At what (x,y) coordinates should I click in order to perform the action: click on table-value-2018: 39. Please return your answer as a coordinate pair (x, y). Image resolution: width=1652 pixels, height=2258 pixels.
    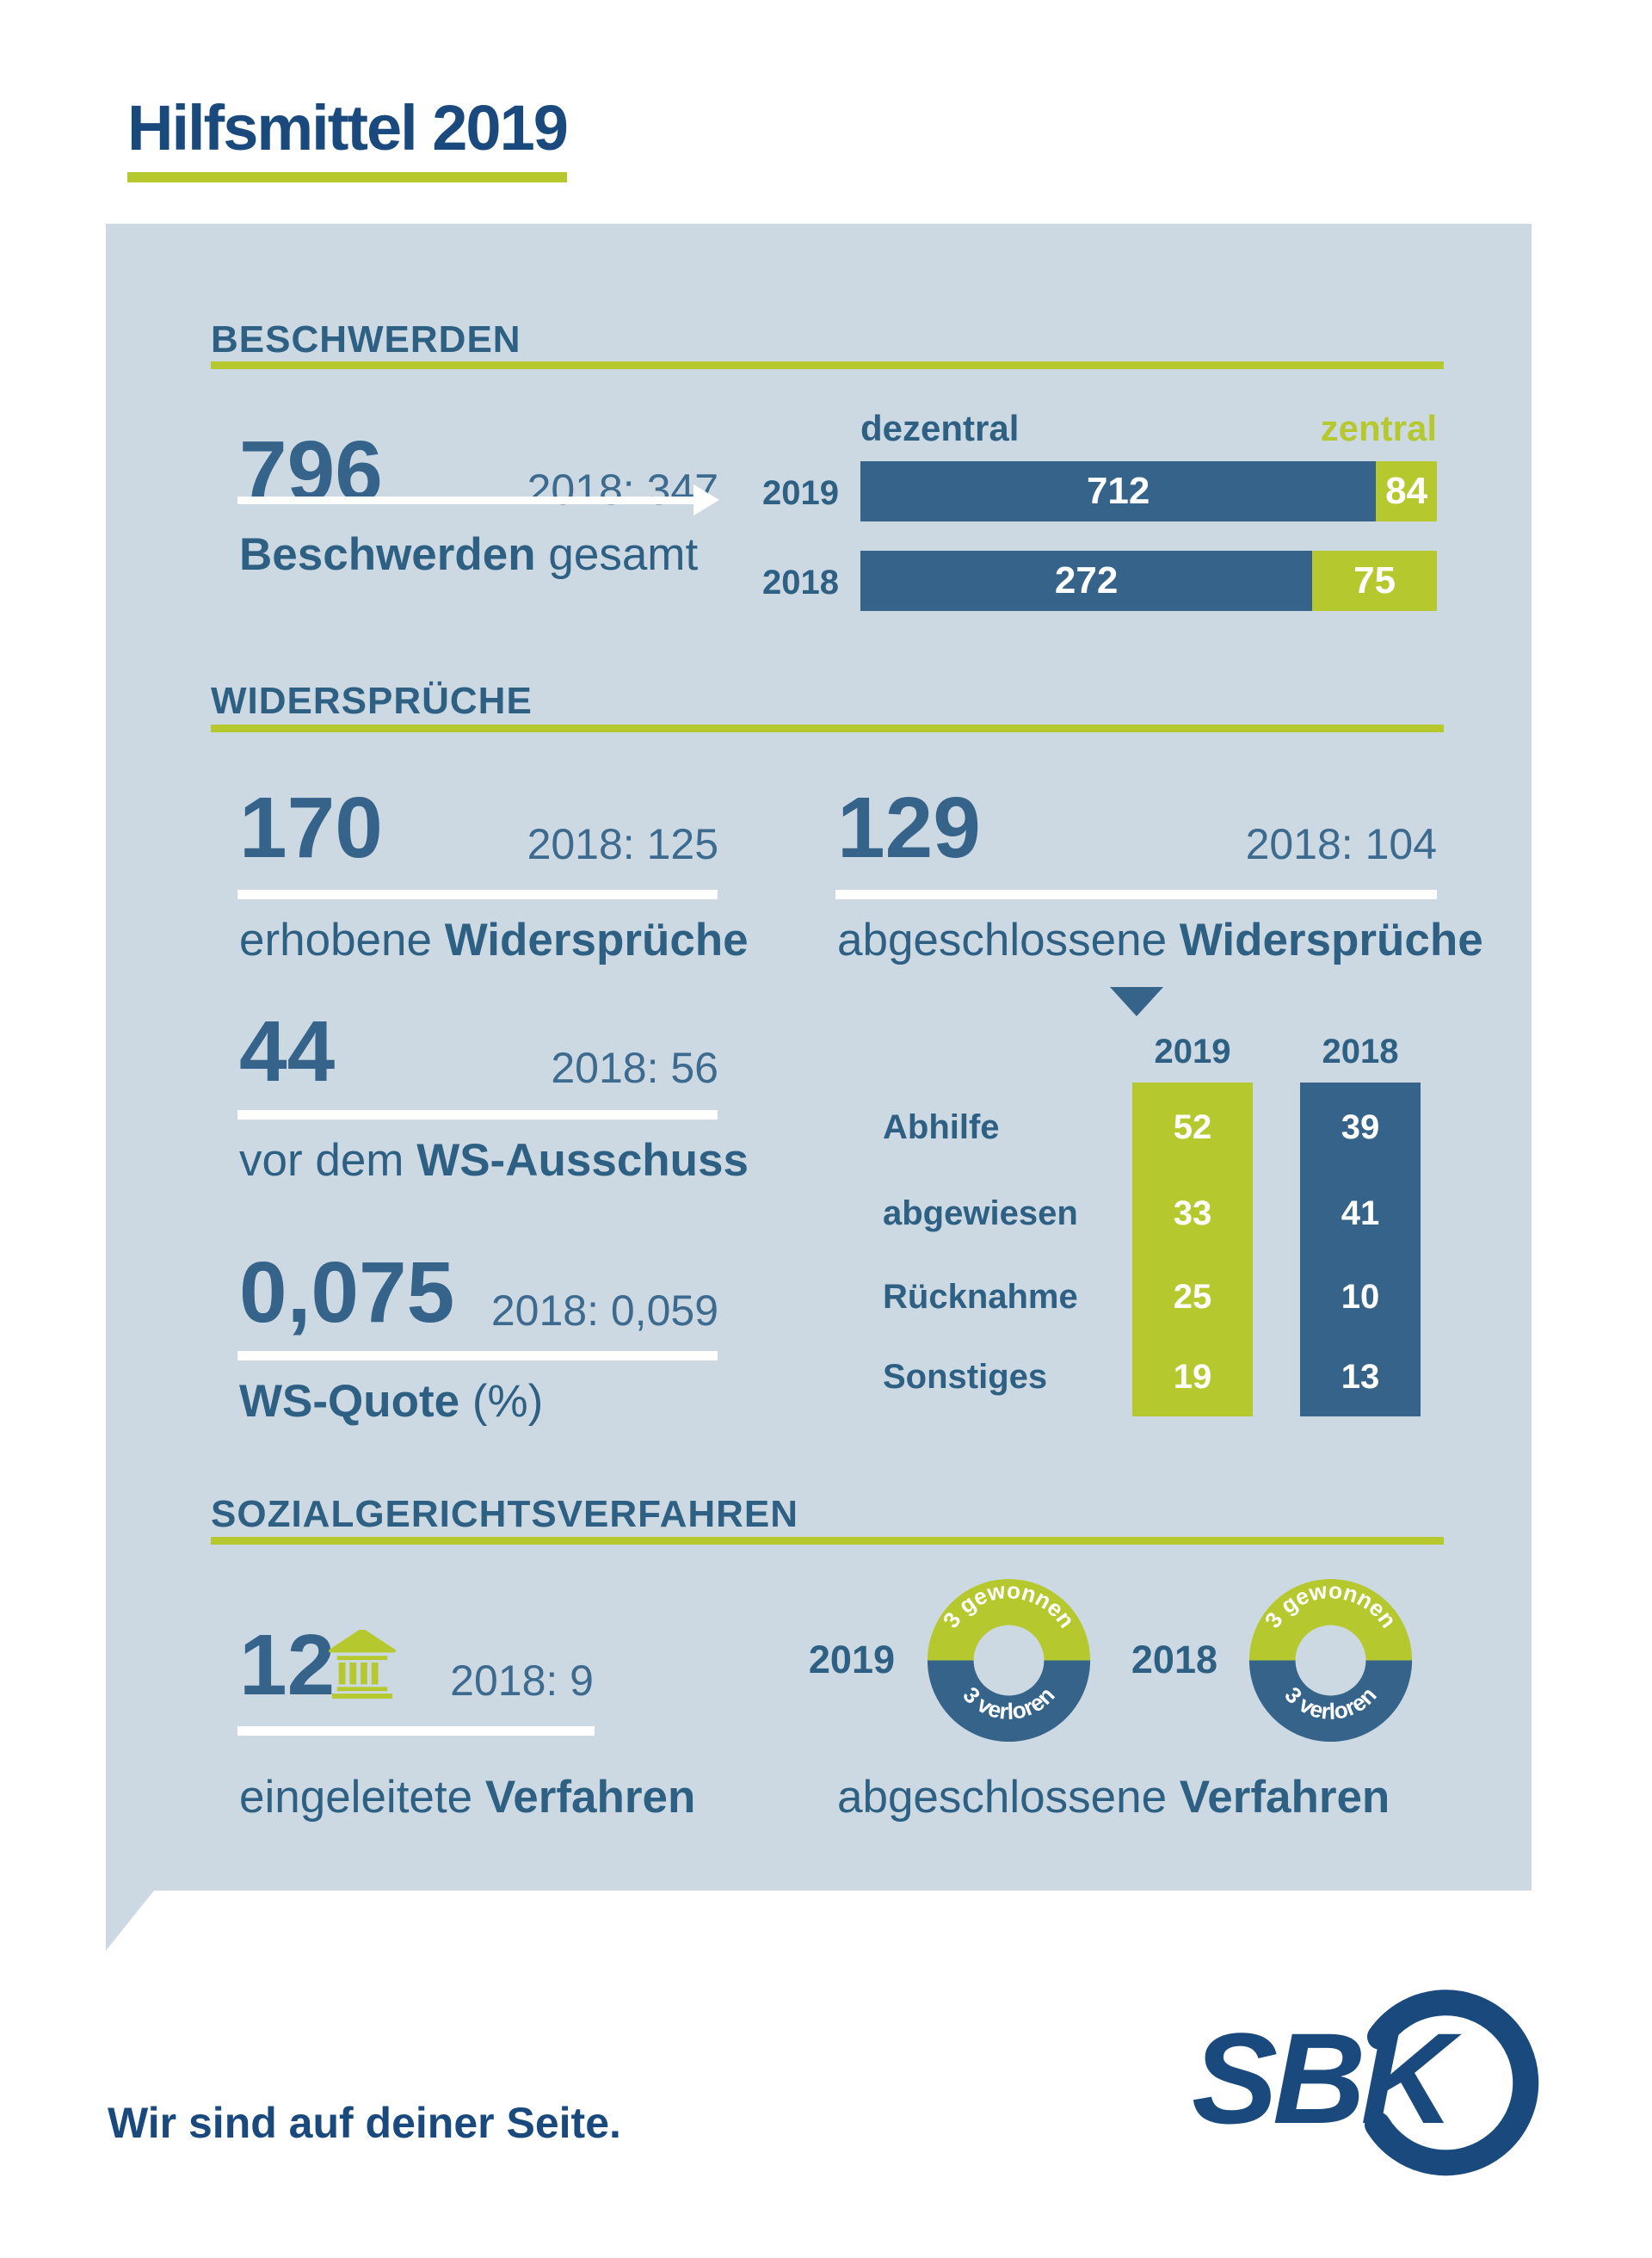
    Looking at the image, I should click on (1360, 1127).